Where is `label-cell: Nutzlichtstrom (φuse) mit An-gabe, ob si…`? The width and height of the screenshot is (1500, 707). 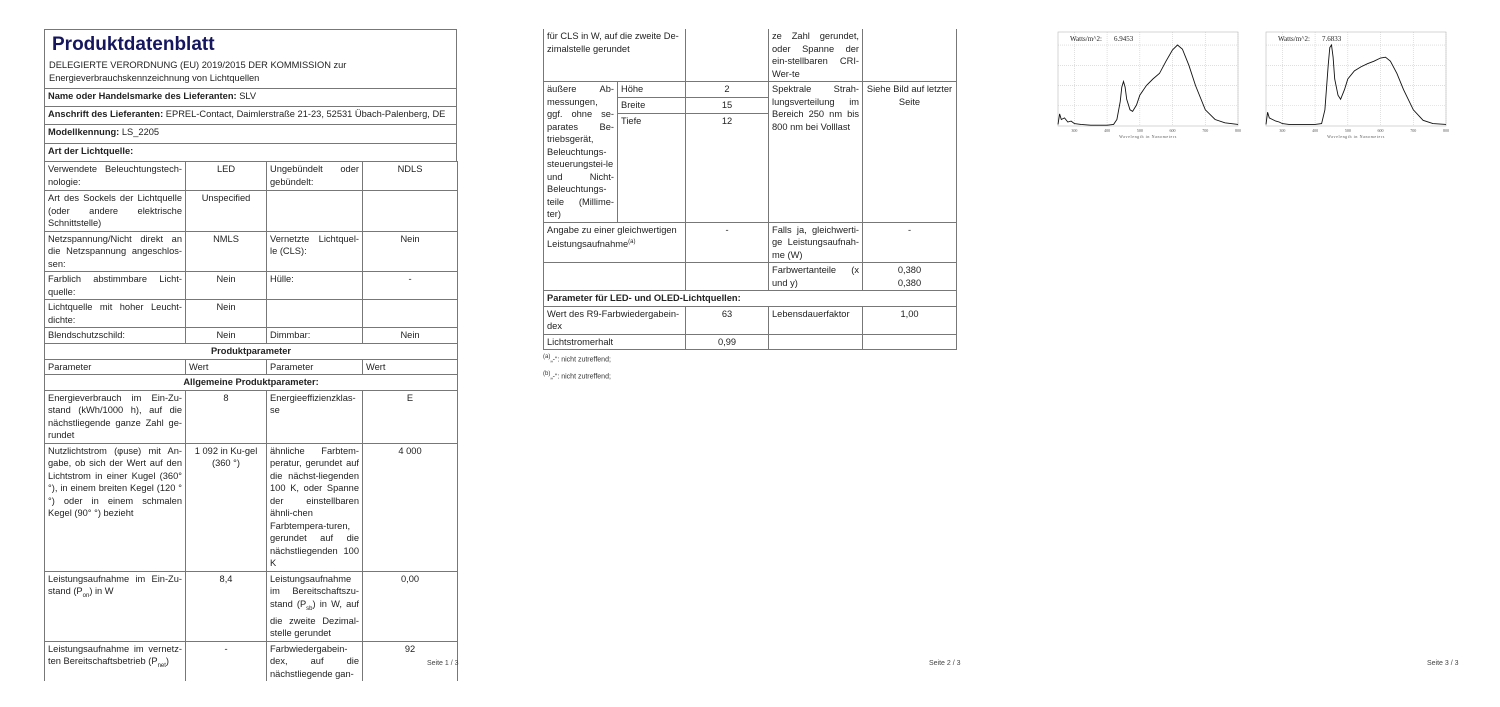
label-cell: Nutzlichtstrom (φuse) mit An-gabe, ob si… is located at coordinates (115, 507).